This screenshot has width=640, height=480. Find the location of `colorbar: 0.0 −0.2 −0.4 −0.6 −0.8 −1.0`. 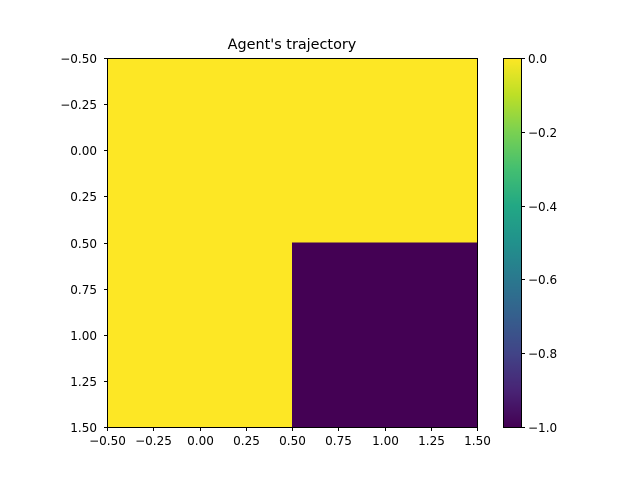

colorbar: 0.0 −0.2 −0.4 −0.6 −0.8 −1.0 is located at coordinates (530, 243).